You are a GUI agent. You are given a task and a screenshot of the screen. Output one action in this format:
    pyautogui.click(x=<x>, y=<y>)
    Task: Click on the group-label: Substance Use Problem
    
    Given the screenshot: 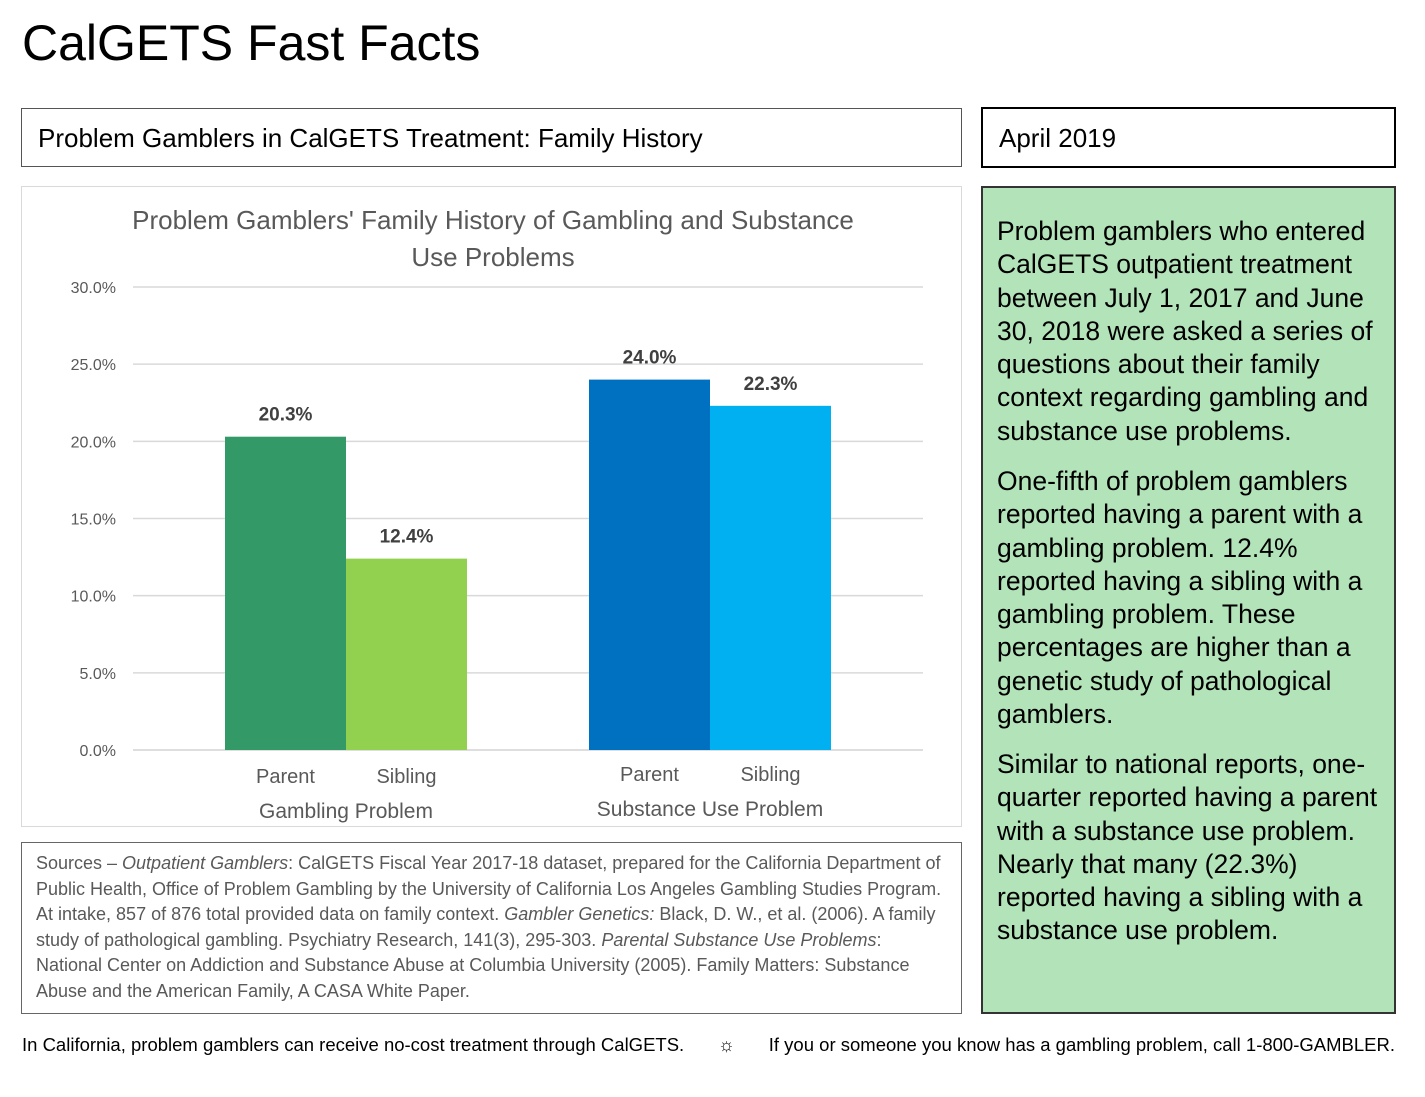 What is the action you would take?
    pyautogui.click(x=710, y=809)
    